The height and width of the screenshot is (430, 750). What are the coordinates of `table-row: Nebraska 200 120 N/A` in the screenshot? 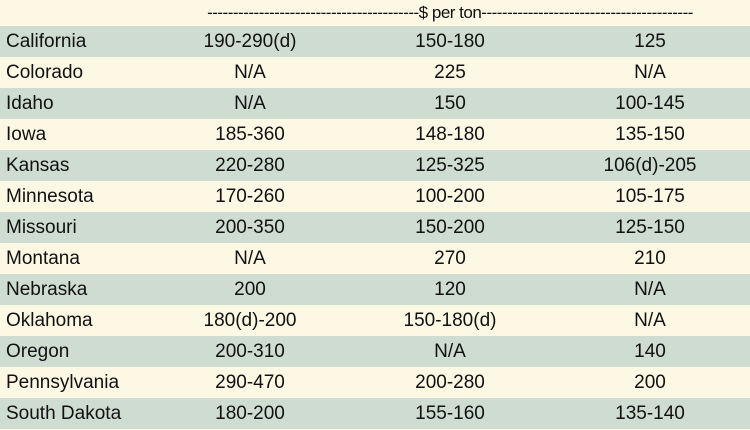 It's located at (375, 289).